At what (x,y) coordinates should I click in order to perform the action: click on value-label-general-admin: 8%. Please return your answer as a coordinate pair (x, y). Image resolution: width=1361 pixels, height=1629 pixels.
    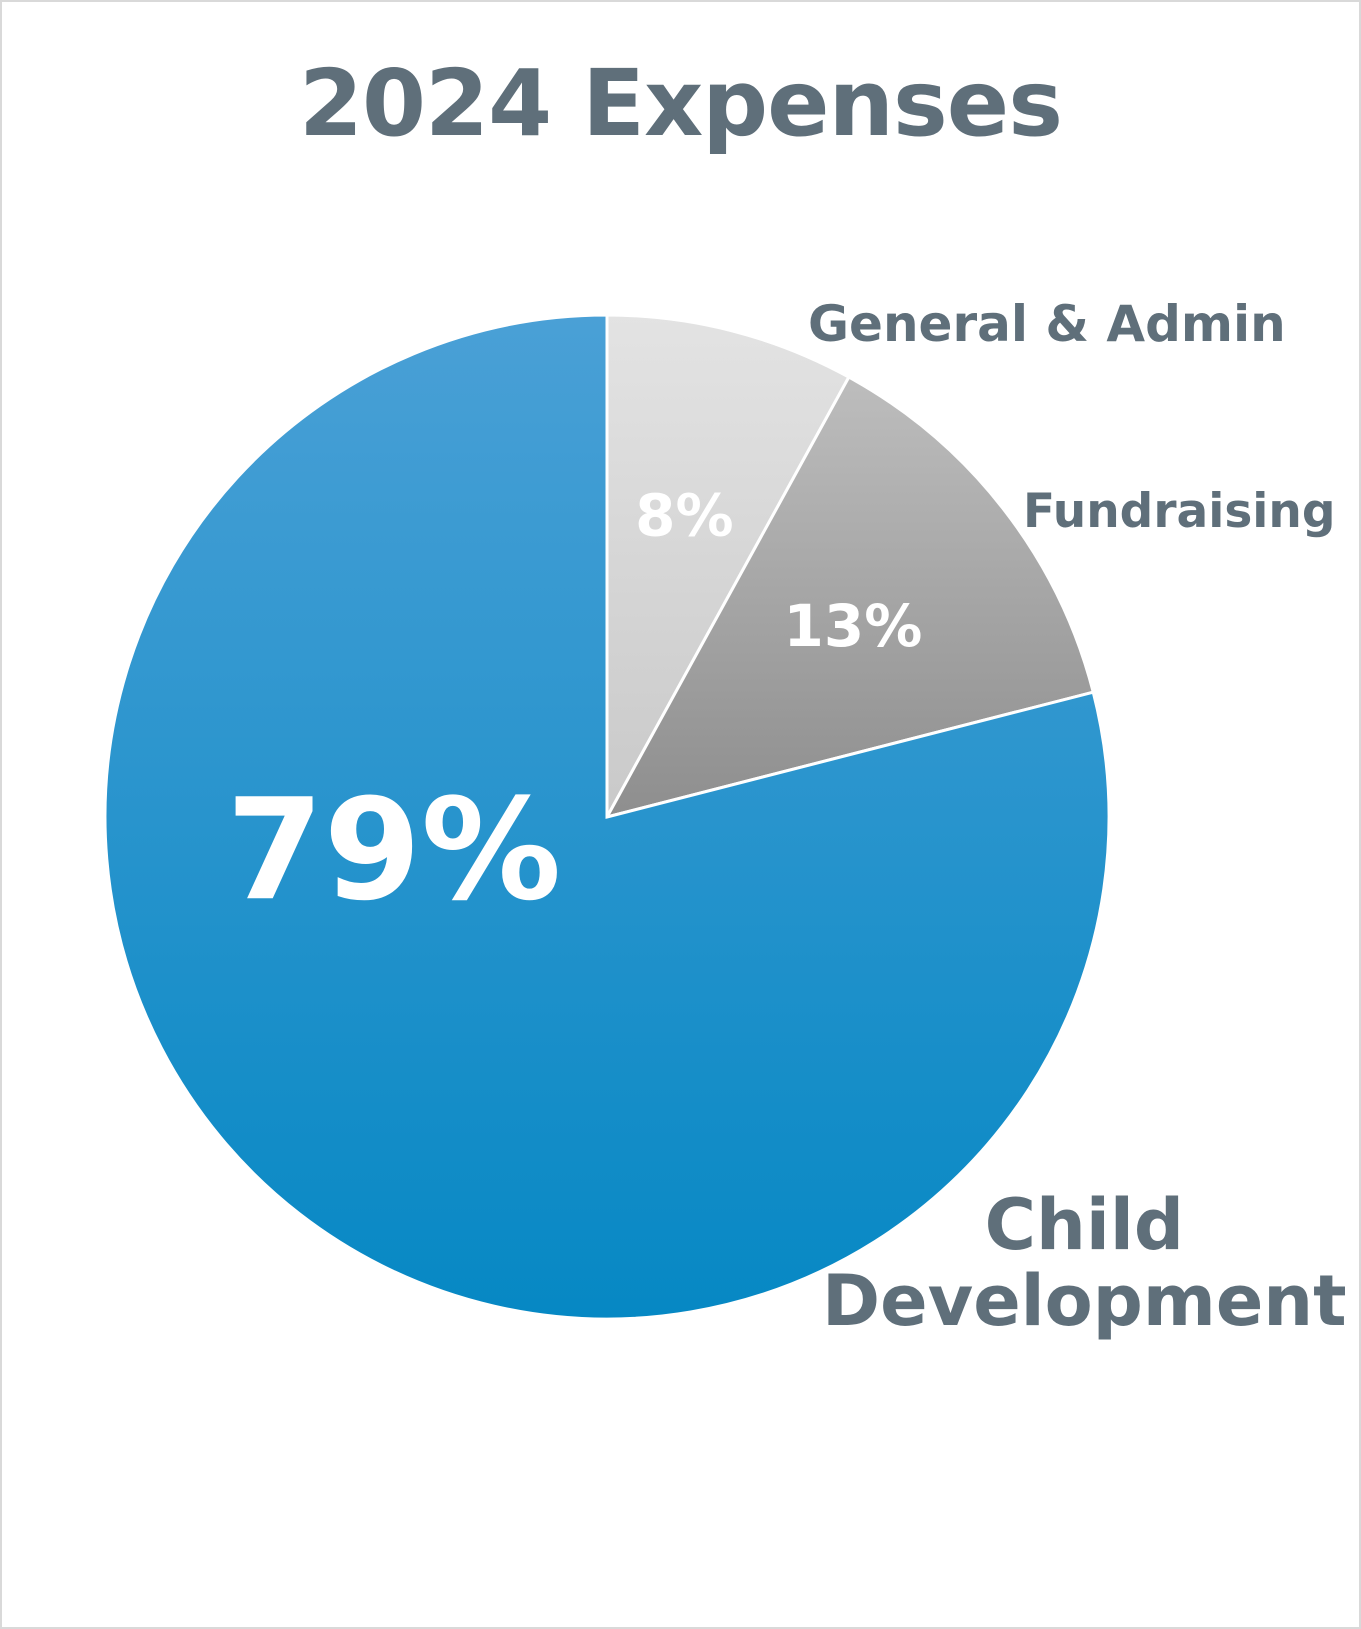
    Looking at the image, I should click on (684, 516).